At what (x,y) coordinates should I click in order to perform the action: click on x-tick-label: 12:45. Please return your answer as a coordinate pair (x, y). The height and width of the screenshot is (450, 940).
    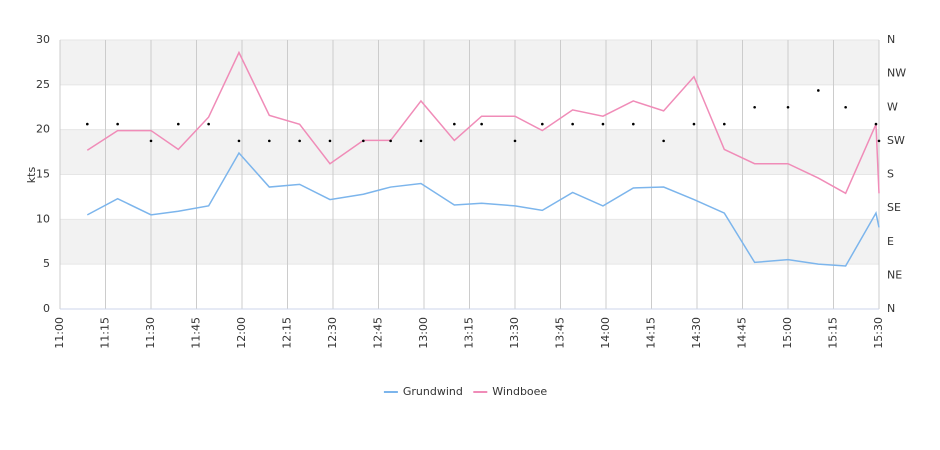
    Looking at the image, I should click on (378, 333).